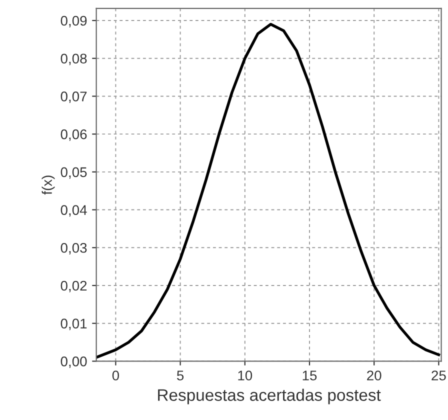 The height and width of the screenshot is (420, 448). Describe the element at coordinates (73, 248) in the screenshot. I see `y-tick-label: 0,03` at that location.